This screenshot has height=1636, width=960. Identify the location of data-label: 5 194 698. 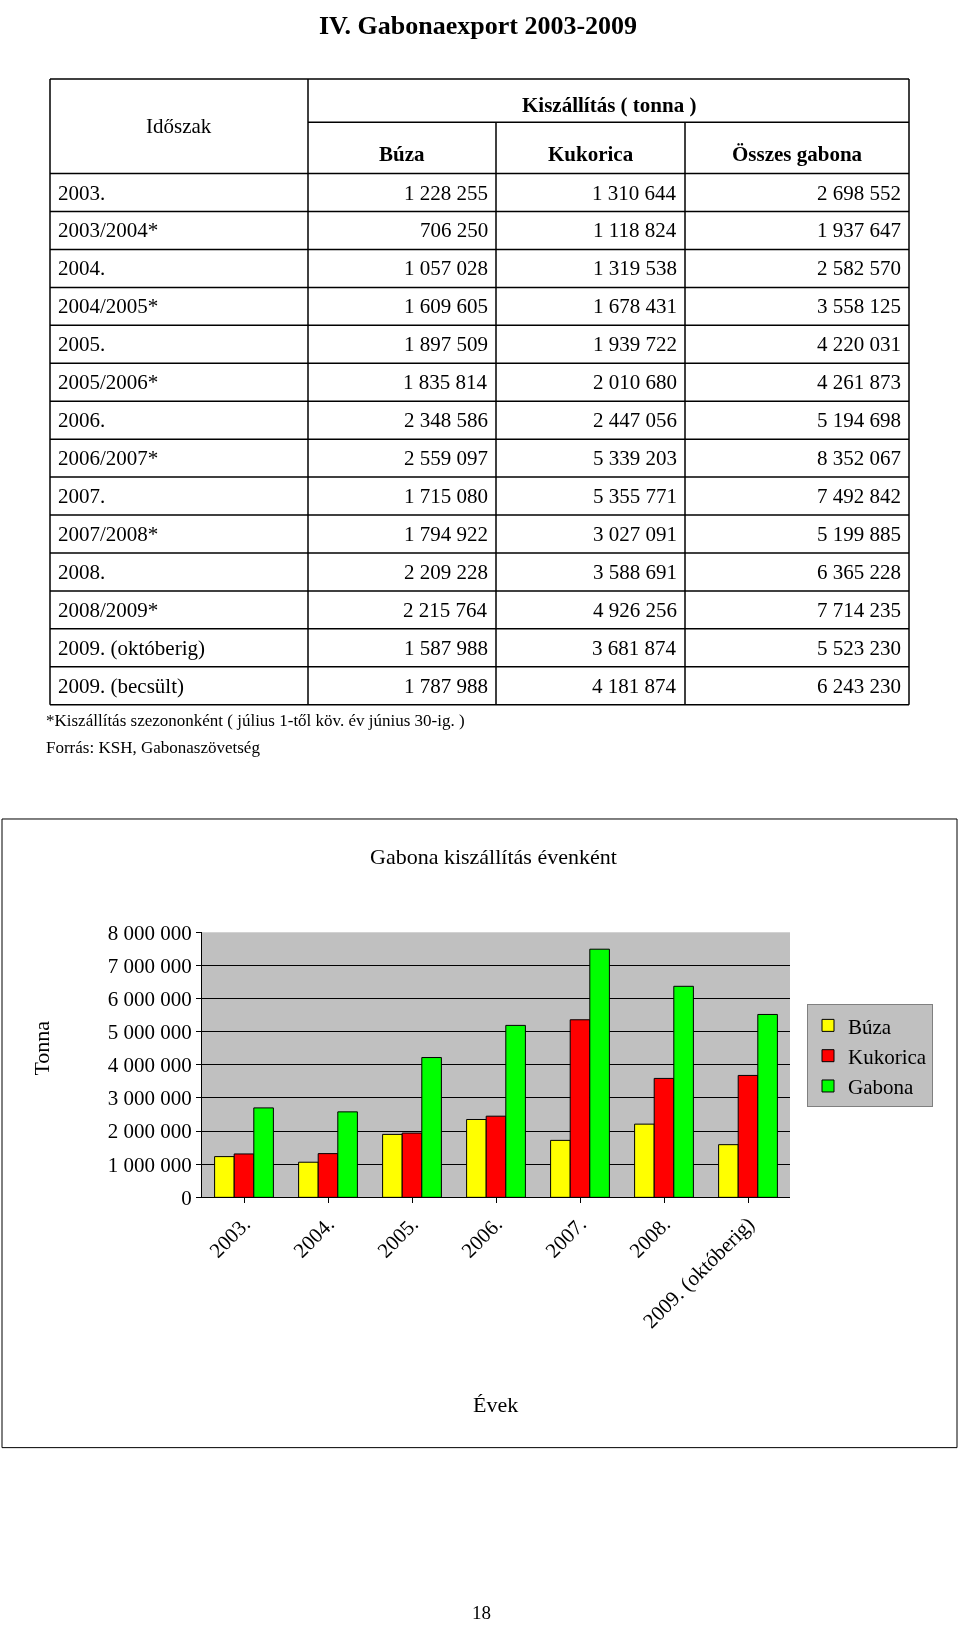
(859, 420).